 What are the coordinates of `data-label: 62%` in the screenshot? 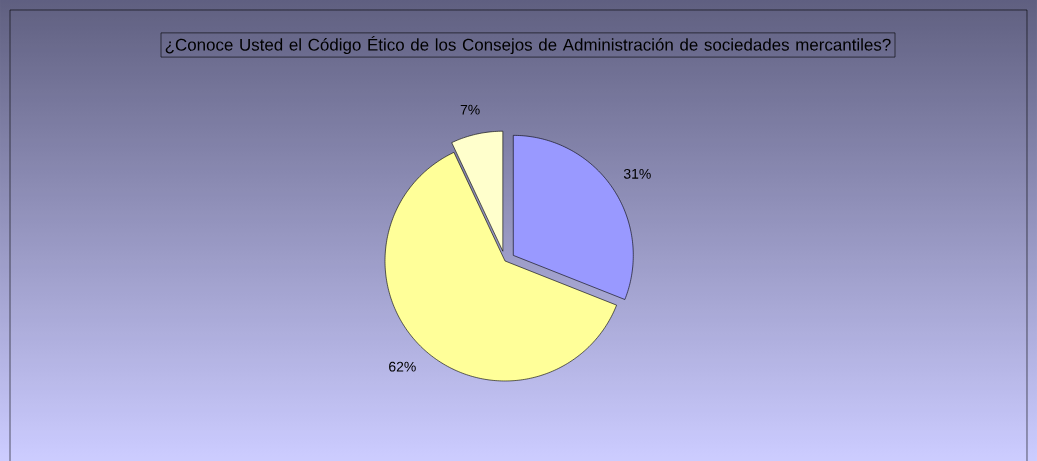 It's located at (402, 366).